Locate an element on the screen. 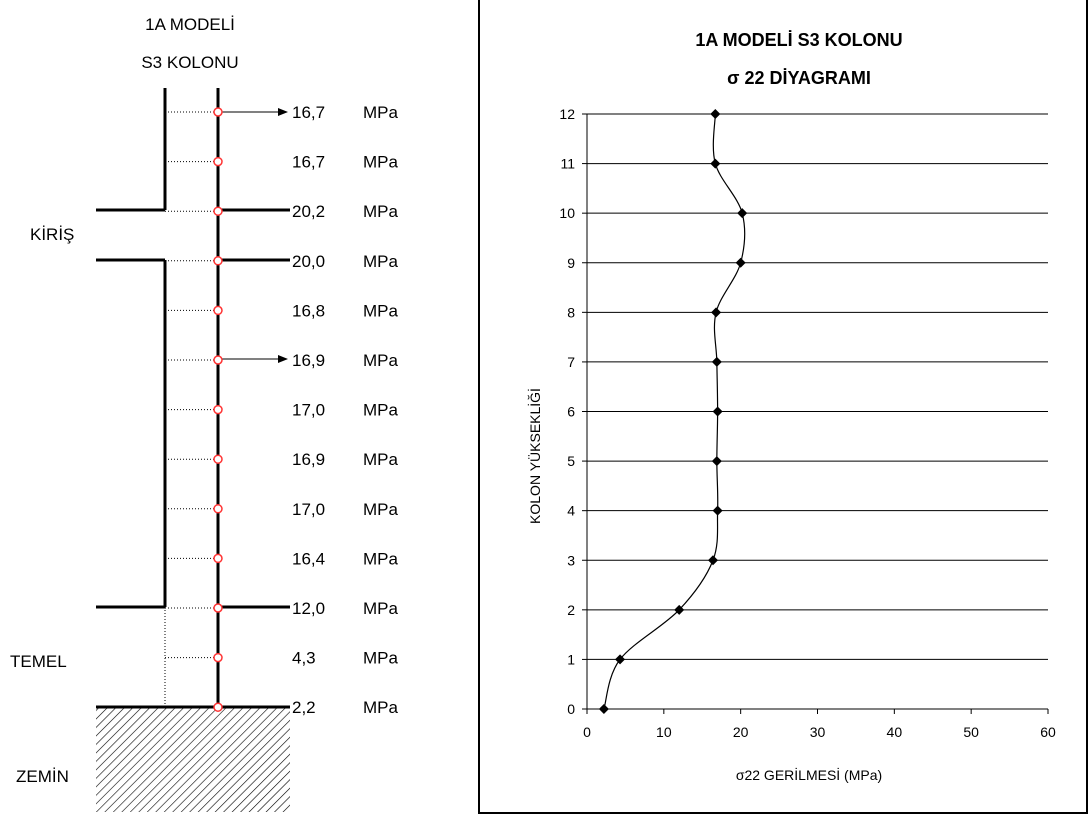 The image size is (1090, 814). y-tick-label: 9 is located at coordinates (571, 263).